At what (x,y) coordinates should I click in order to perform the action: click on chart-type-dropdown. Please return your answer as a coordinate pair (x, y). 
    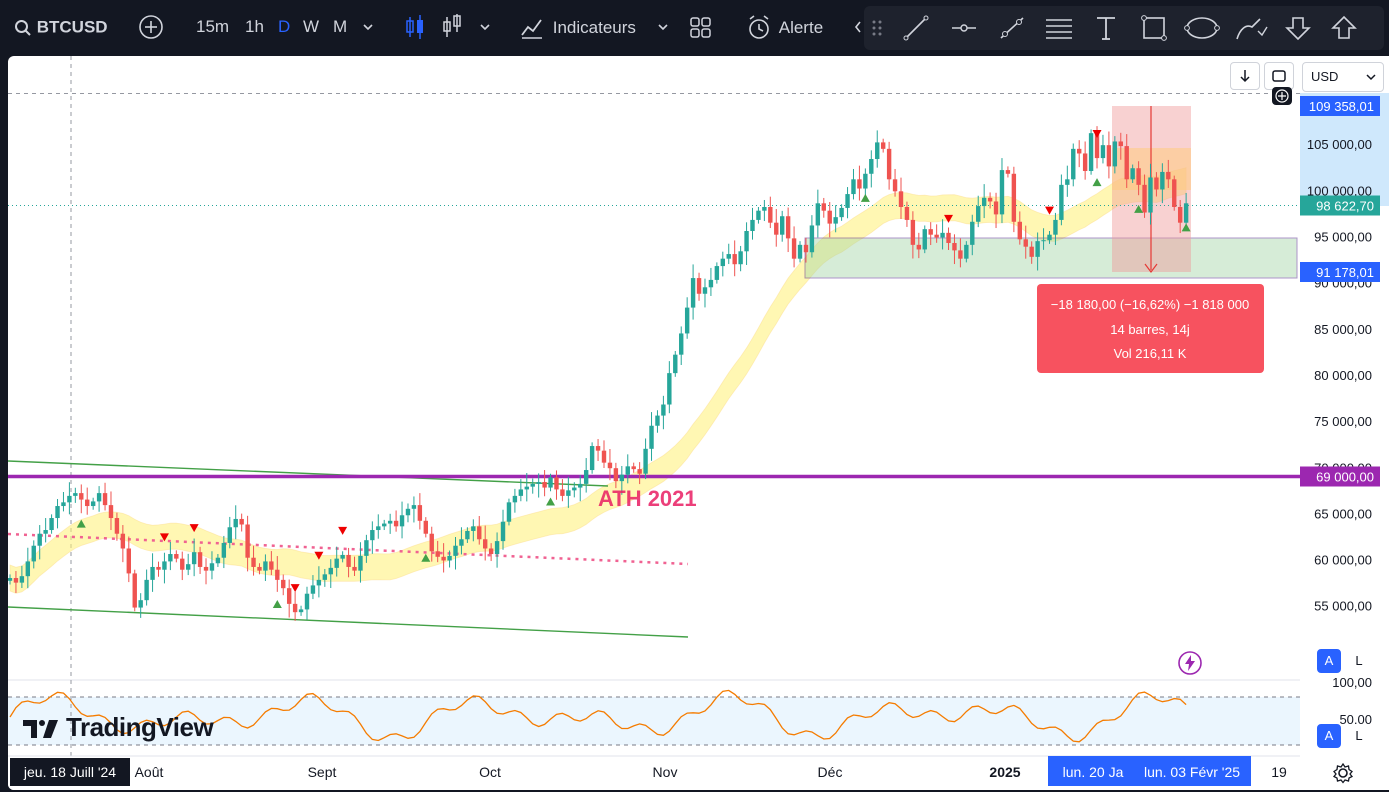
    Looking at the image, I should click on (485, 27).